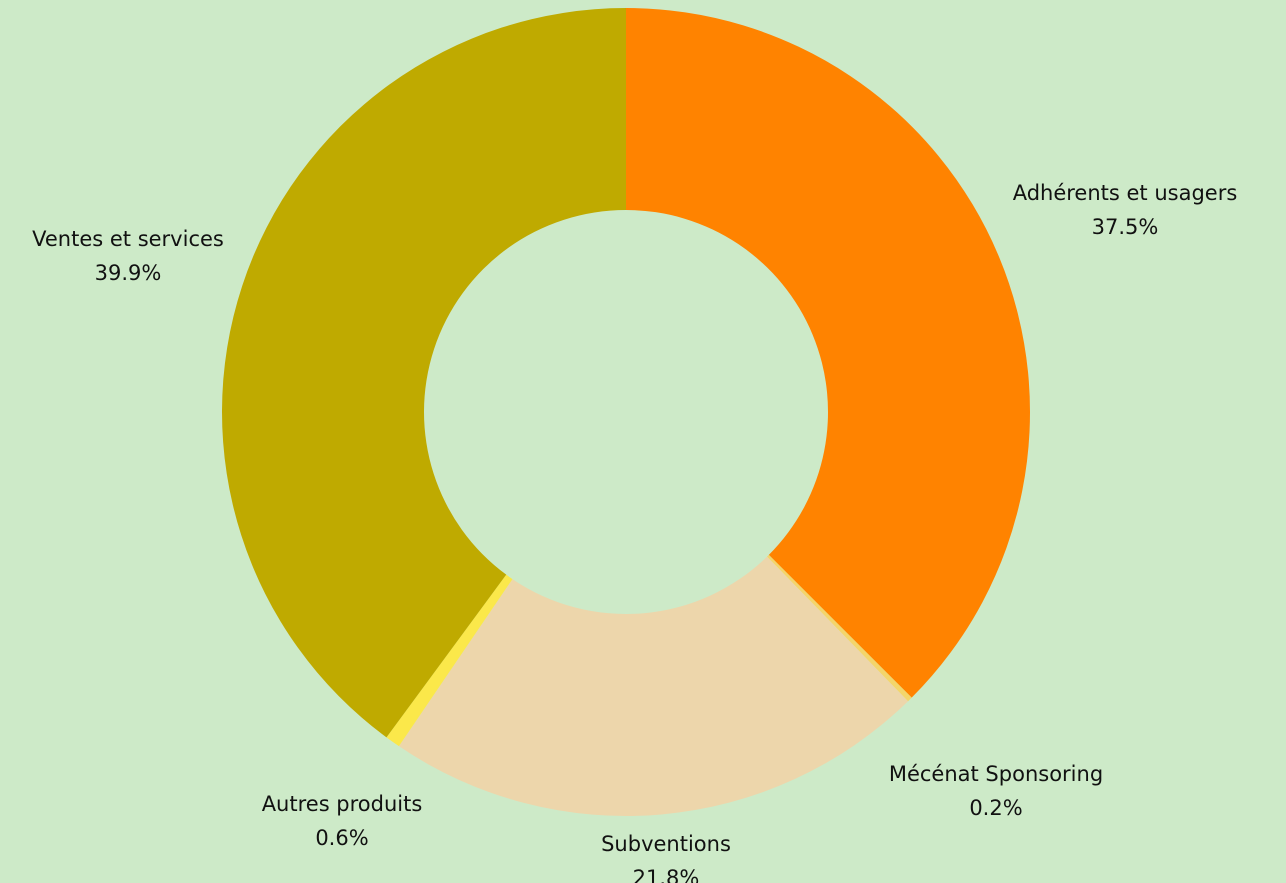 The width and height of the screenshot is (1286, 883). What do you see at coordinates (449, 660) in the screenshot?
I see `slice-autres-produits` at bounding box center [449, 660].